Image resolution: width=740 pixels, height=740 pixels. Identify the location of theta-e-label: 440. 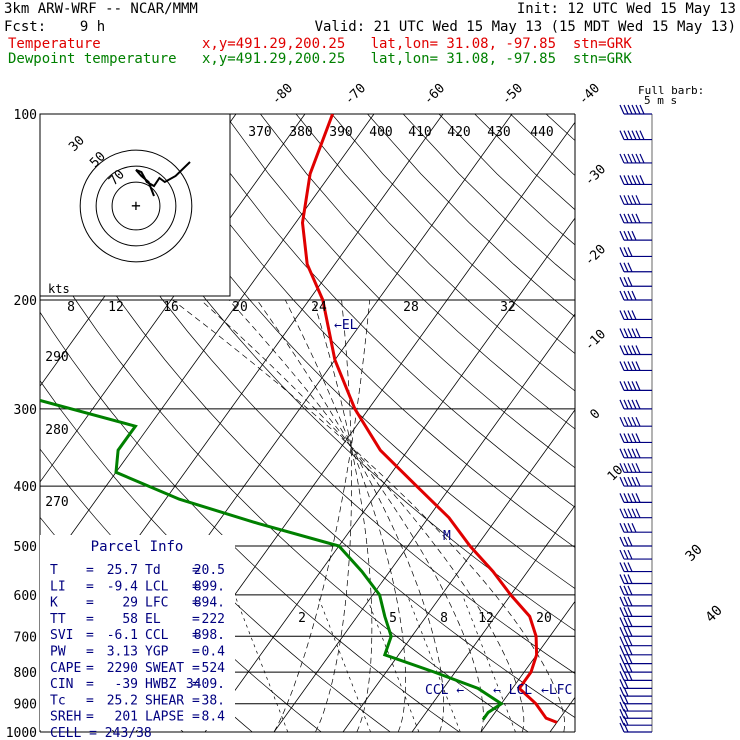
(541, 132).